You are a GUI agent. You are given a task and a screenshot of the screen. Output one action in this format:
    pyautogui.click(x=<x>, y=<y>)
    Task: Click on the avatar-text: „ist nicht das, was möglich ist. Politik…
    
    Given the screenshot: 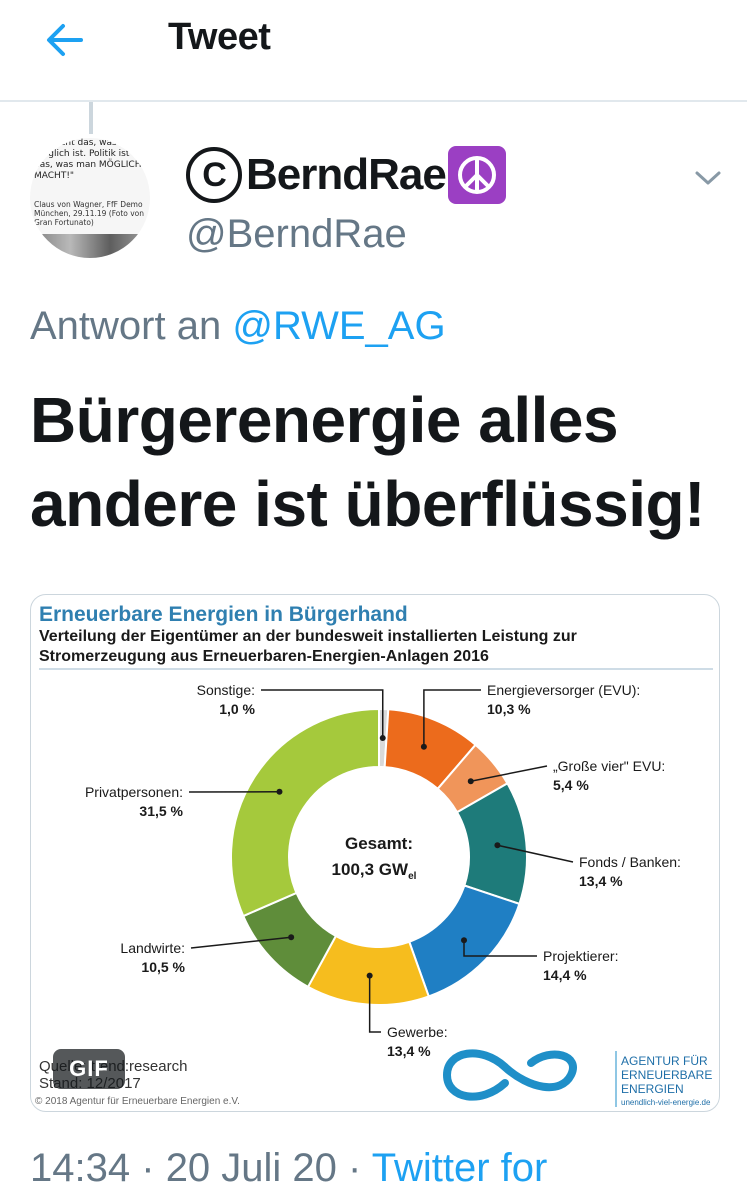 What is the action you would take?
    pyautogui.click(x=88, y=159)
    